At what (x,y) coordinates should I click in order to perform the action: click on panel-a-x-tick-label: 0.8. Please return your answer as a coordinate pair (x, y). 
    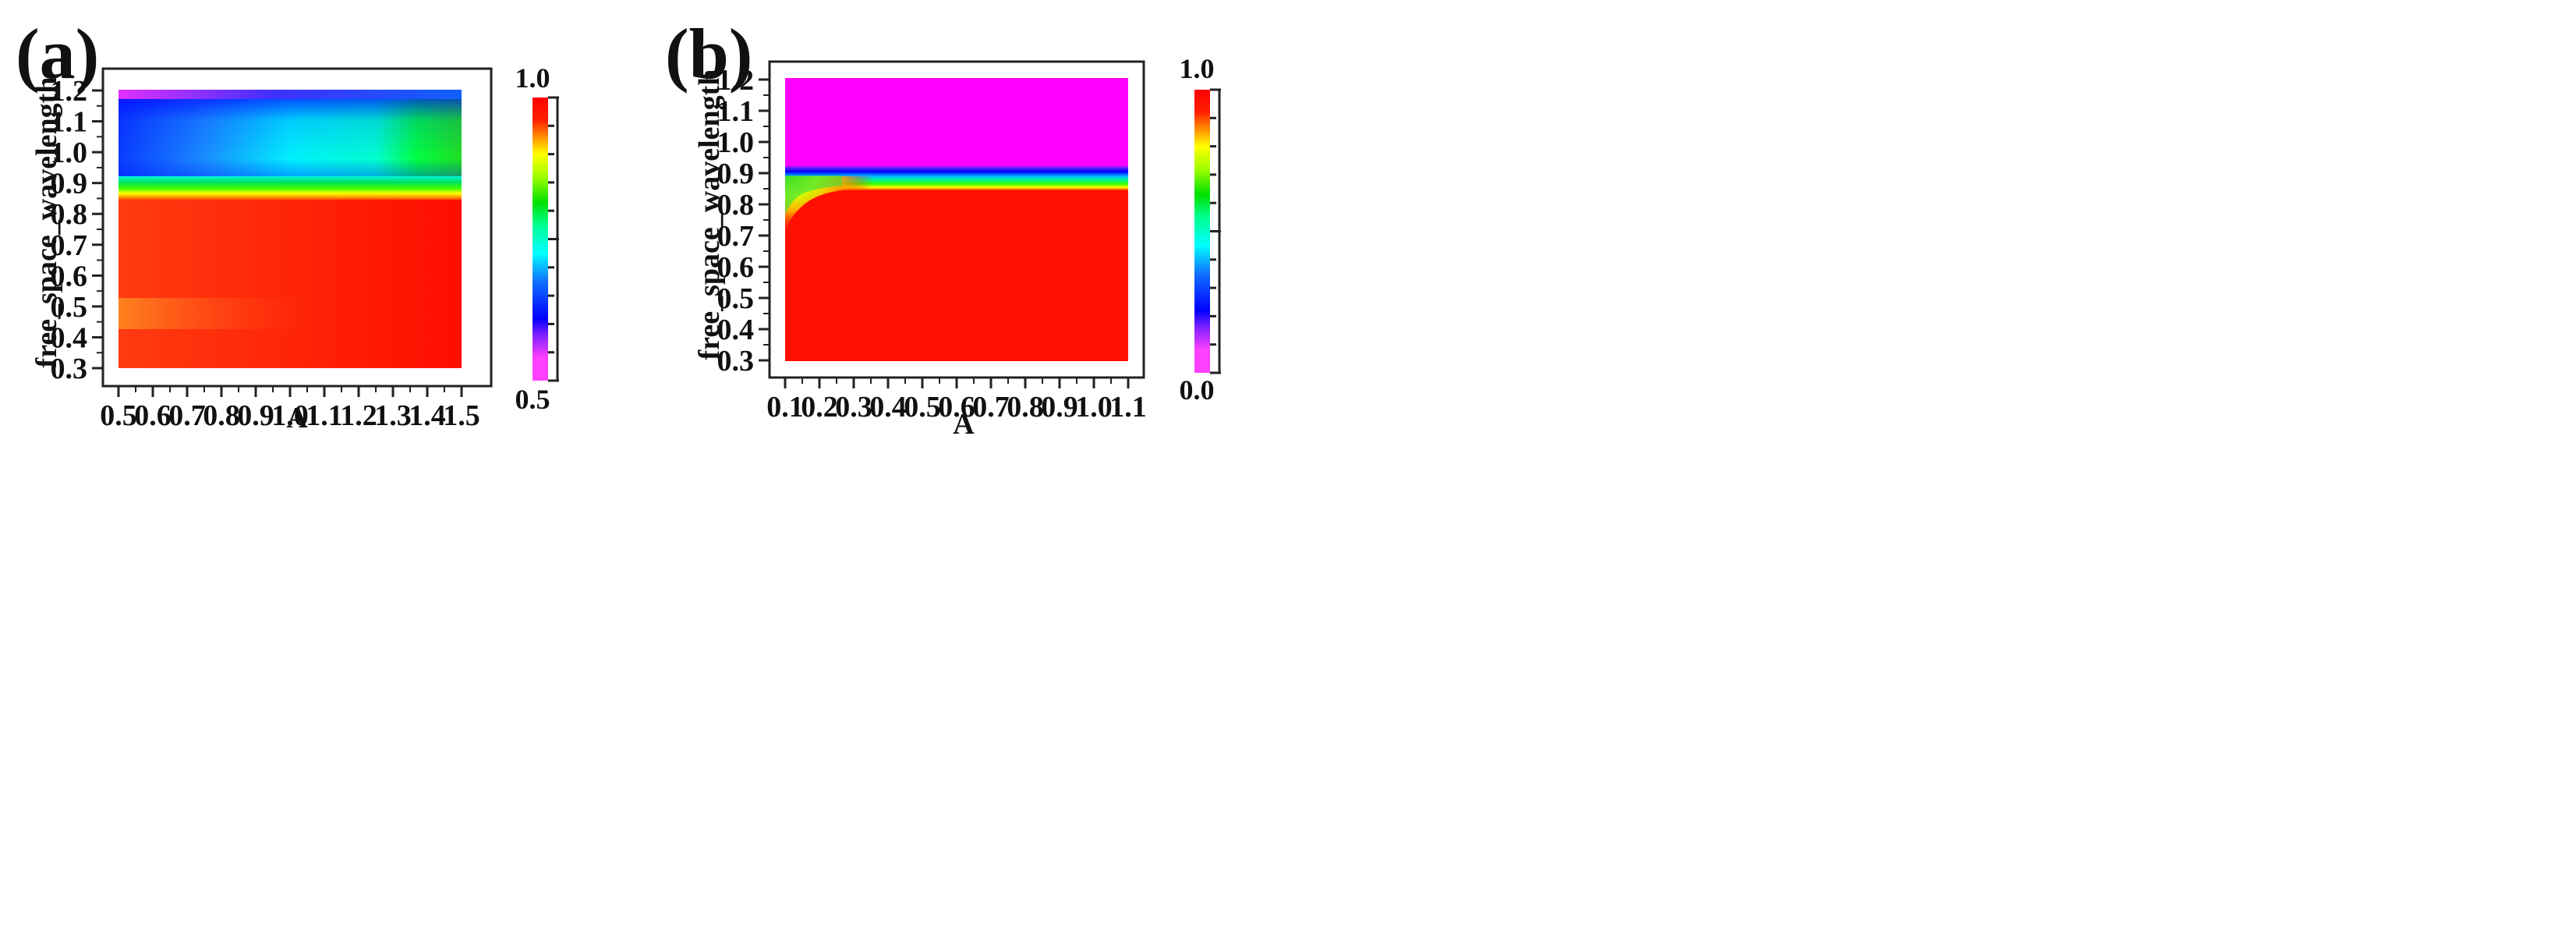
    Looking at the image, I should click on (221, 415).